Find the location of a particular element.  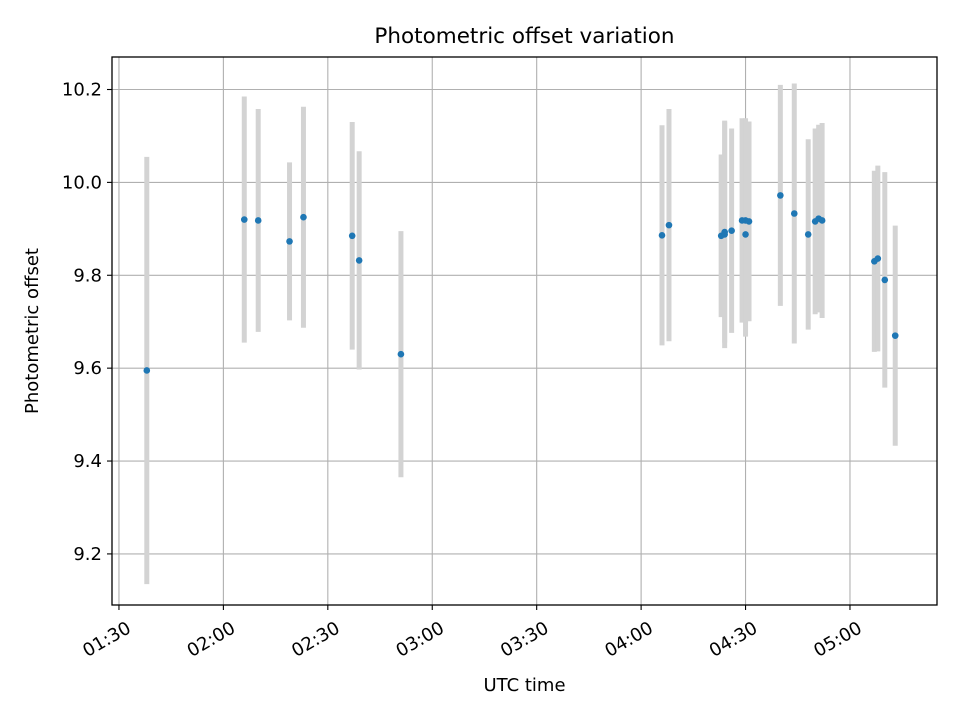

x-axis-label: UTC time is located at coordinates (524, 685).